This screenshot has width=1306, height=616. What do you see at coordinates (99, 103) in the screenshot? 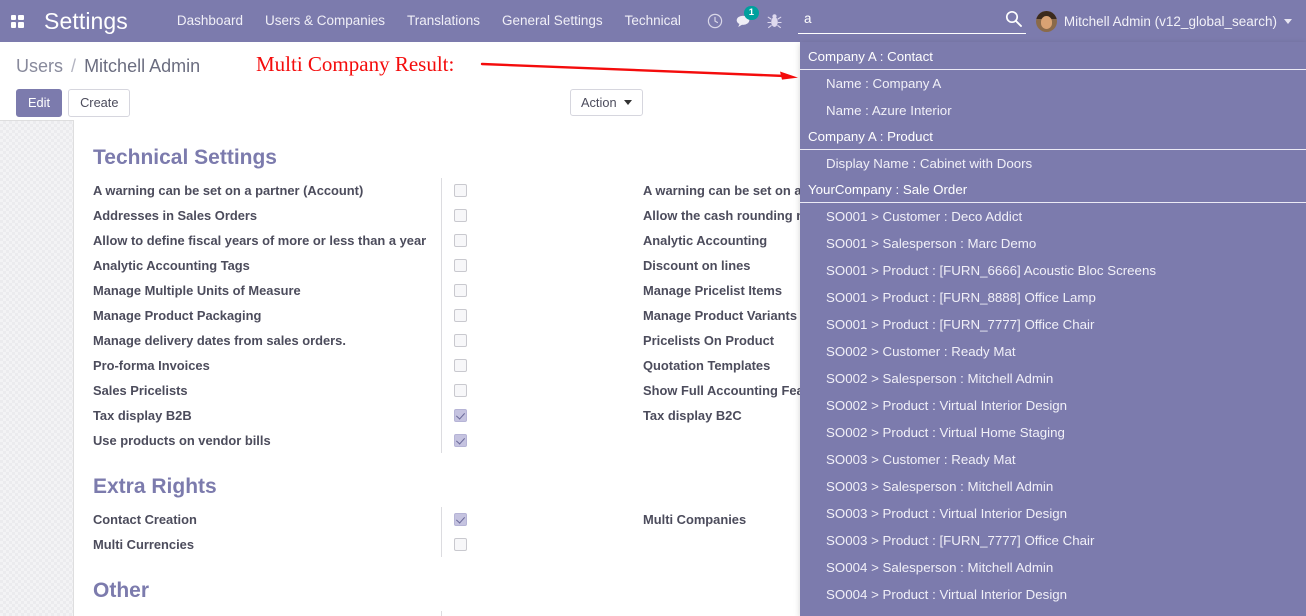
I see `create-button: Create` at bounding box center [99, 103].